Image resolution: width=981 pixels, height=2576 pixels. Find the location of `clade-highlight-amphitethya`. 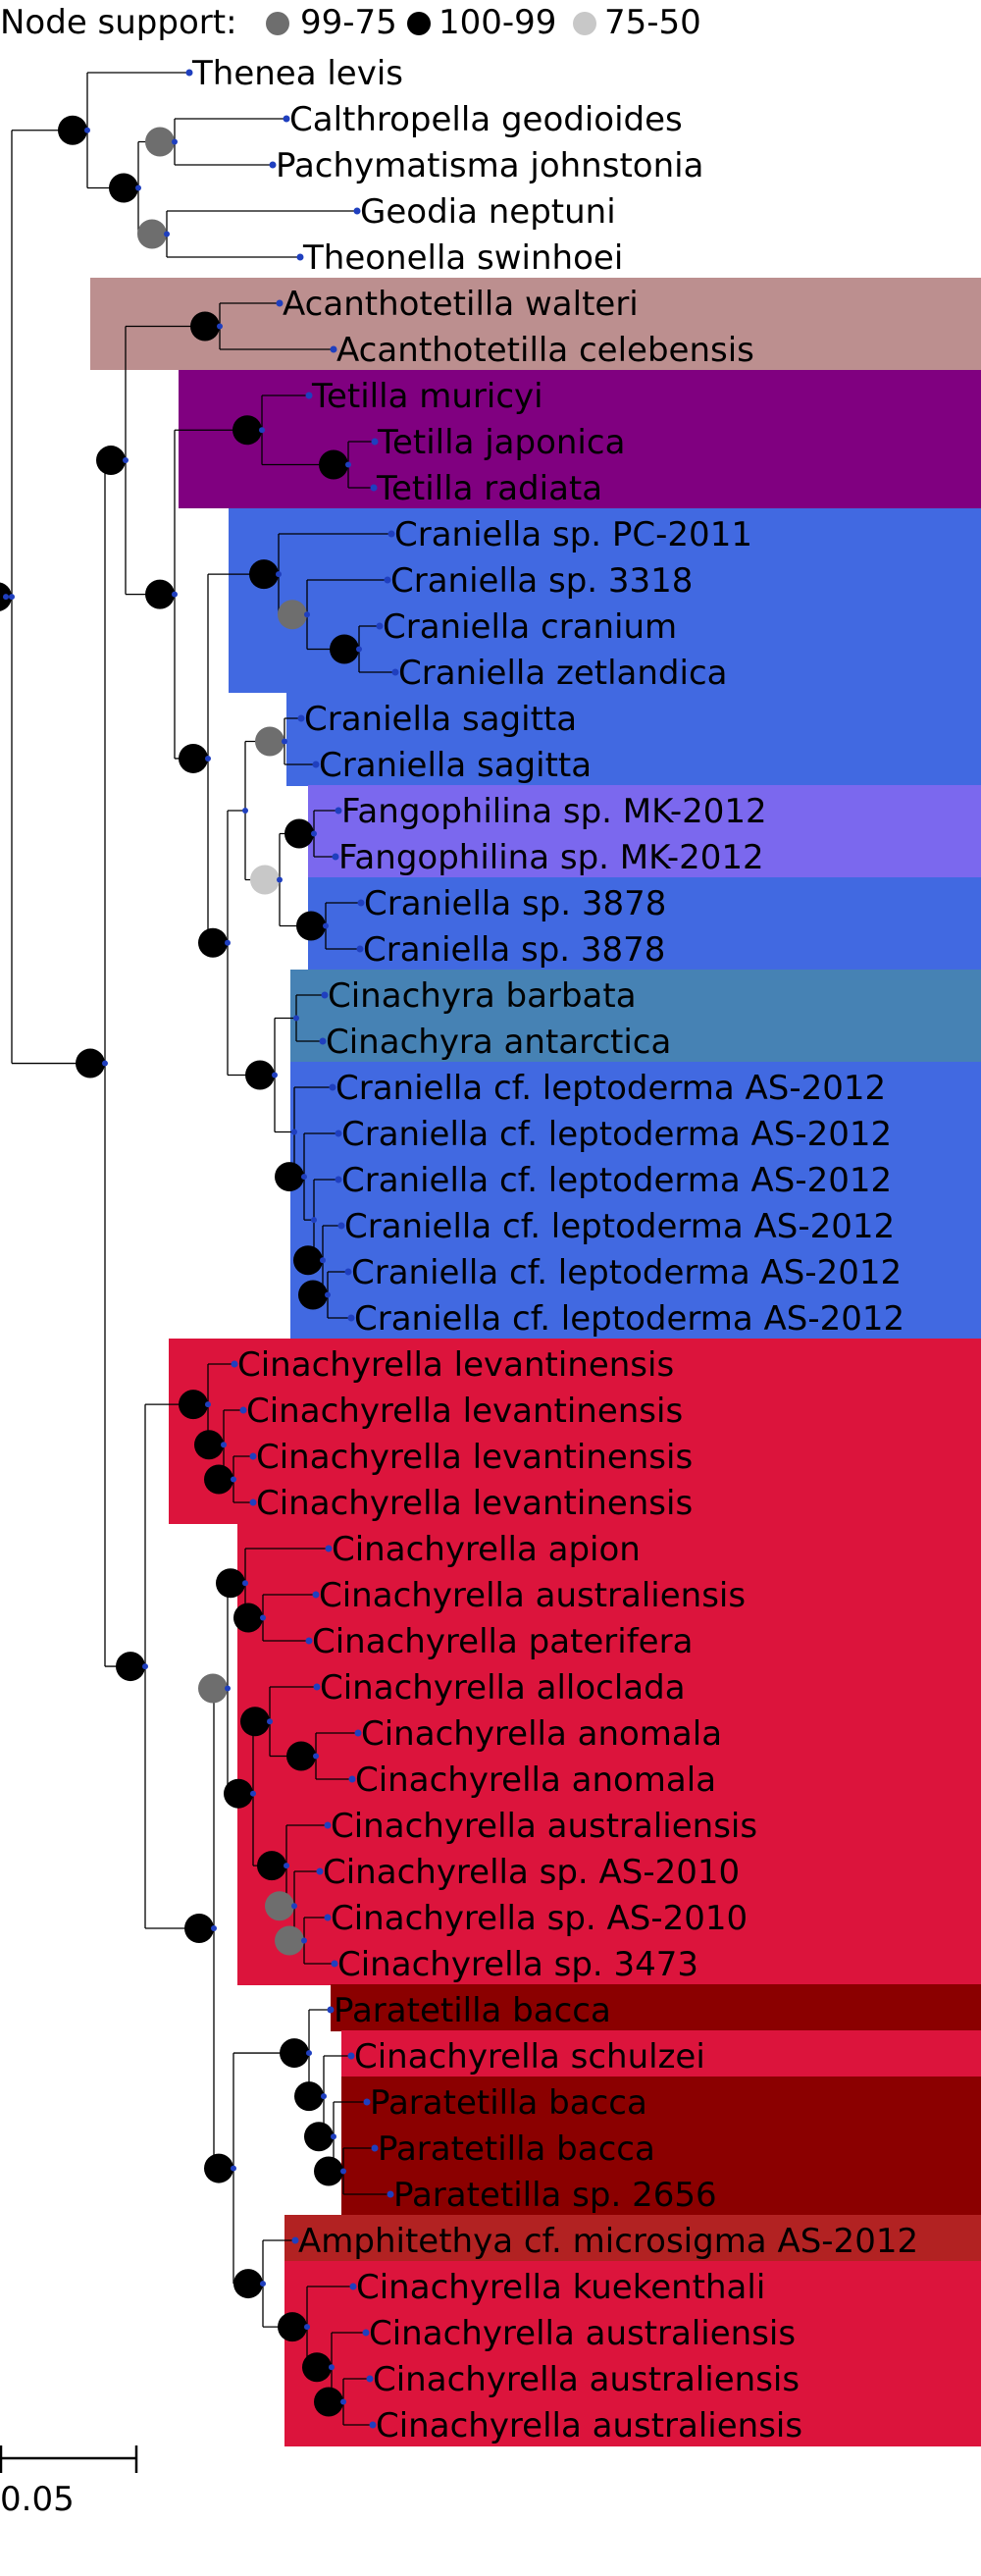

clade-highlight-amphitethya is located at coordinates (632, 2238).